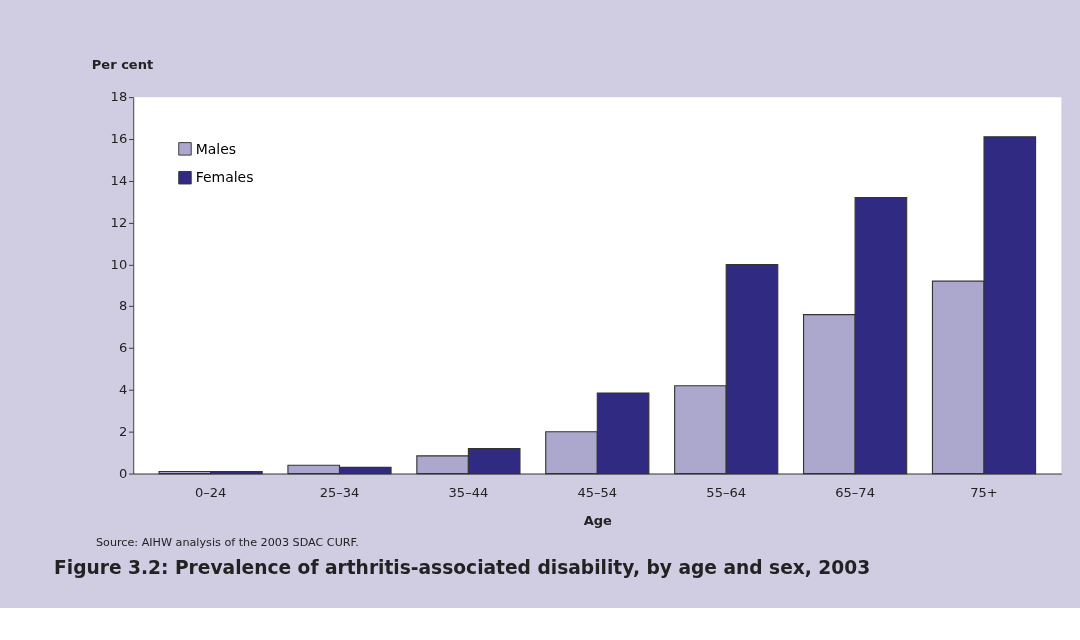  What do you see at coordinates (123, 431) in the screenshot?
I see `y-tick-label: 2` at bounding box center [123, 431].